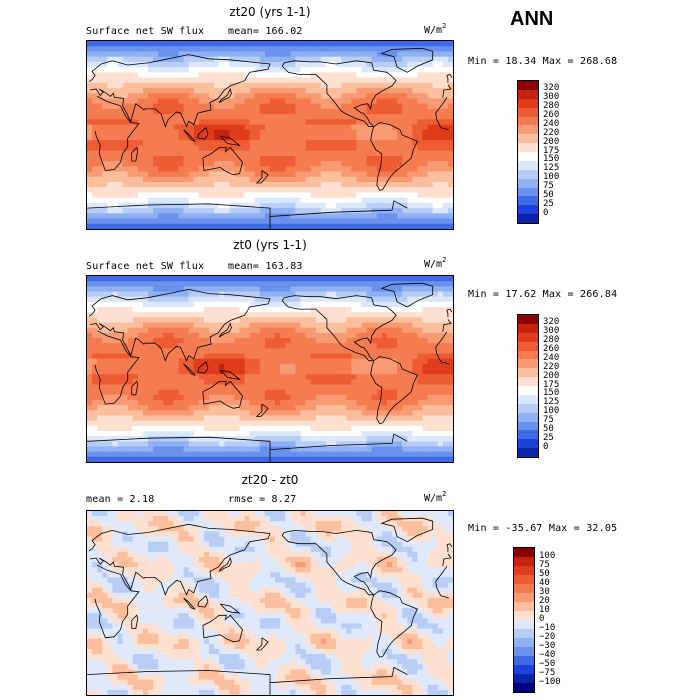 The width and height of the screenshot is (700, 700). I want to click on coastline-nz, so click(262, 177).